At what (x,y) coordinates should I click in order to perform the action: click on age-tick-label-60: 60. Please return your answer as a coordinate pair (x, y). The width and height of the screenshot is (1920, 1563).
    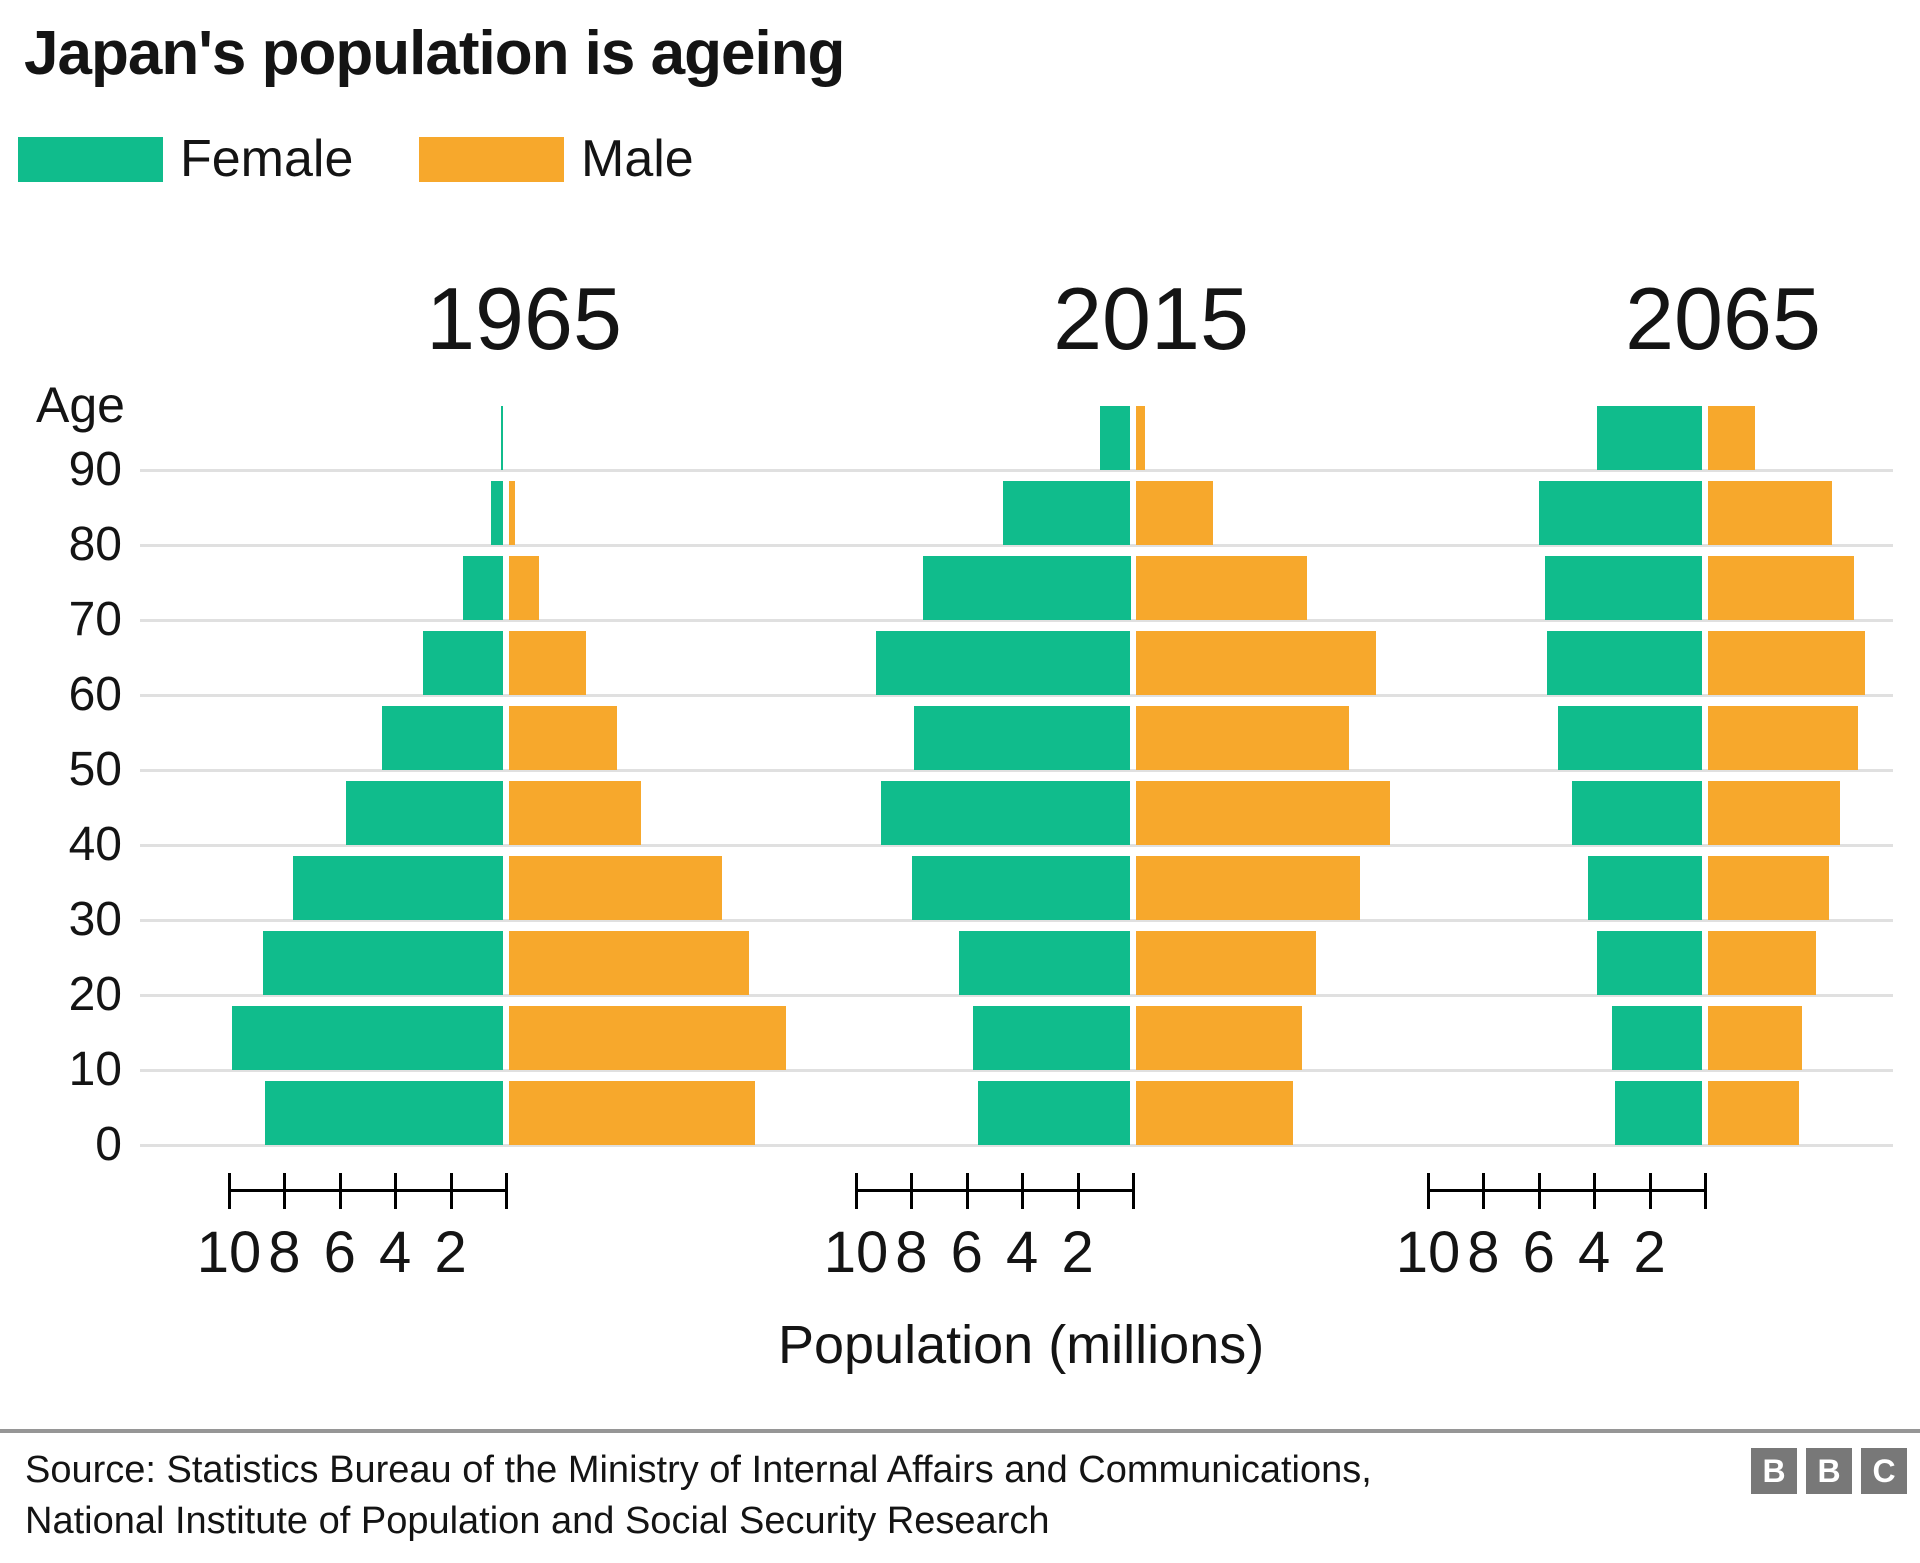
    Looking at the image, I should click on (95, 694).